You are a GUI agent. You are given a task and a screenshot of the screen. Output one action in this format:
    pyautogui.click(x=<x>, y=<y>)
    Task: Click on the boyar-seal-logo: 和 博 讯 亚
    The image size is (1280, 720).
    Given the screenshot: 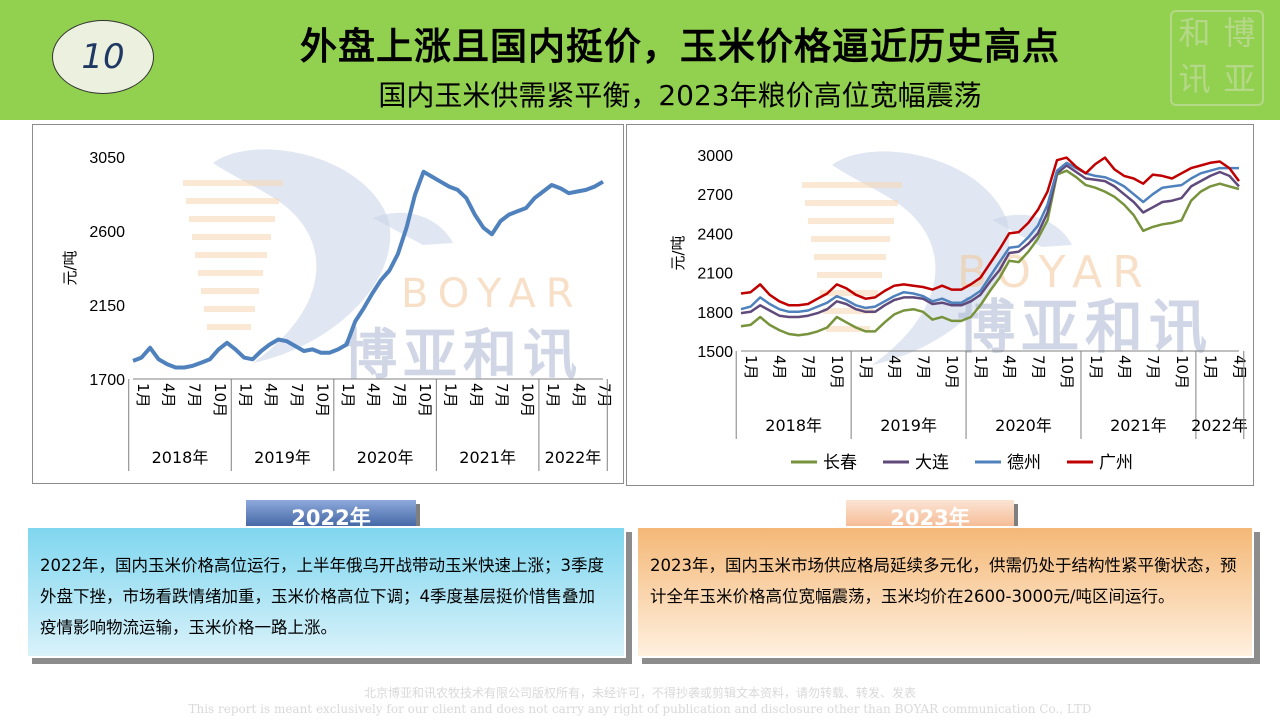 What is the action you would take?
    pyautogui.click(x=1217, y=58)
    